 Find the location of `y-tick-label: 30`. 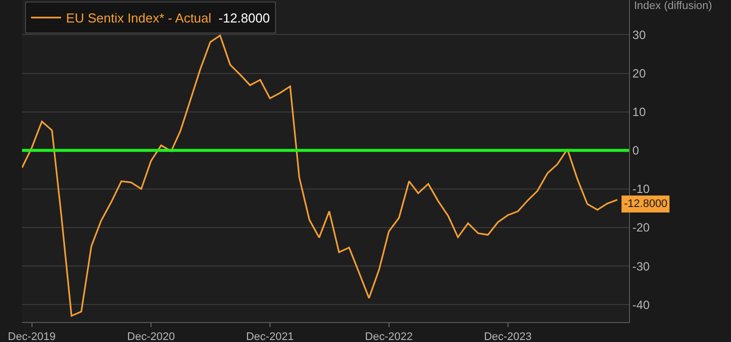

y-tick-label: 30 is located at coordinates (639, 35).